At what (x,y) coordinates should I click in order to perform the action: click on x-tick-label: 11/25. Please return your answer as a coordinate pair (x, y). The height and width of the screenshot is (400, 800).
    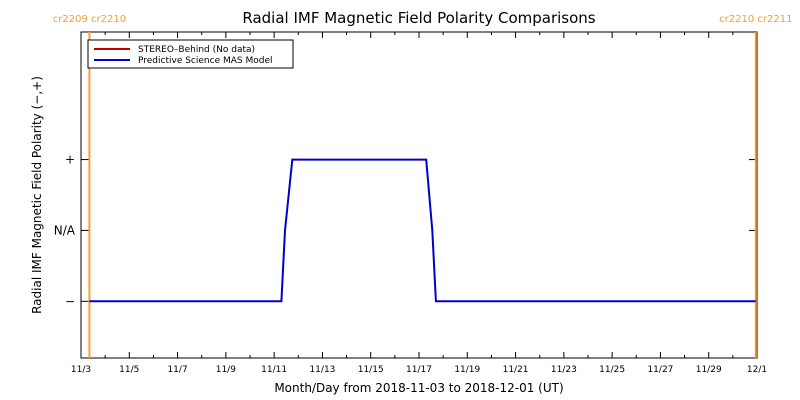
    Looking at the image, I should click on (612, 370).